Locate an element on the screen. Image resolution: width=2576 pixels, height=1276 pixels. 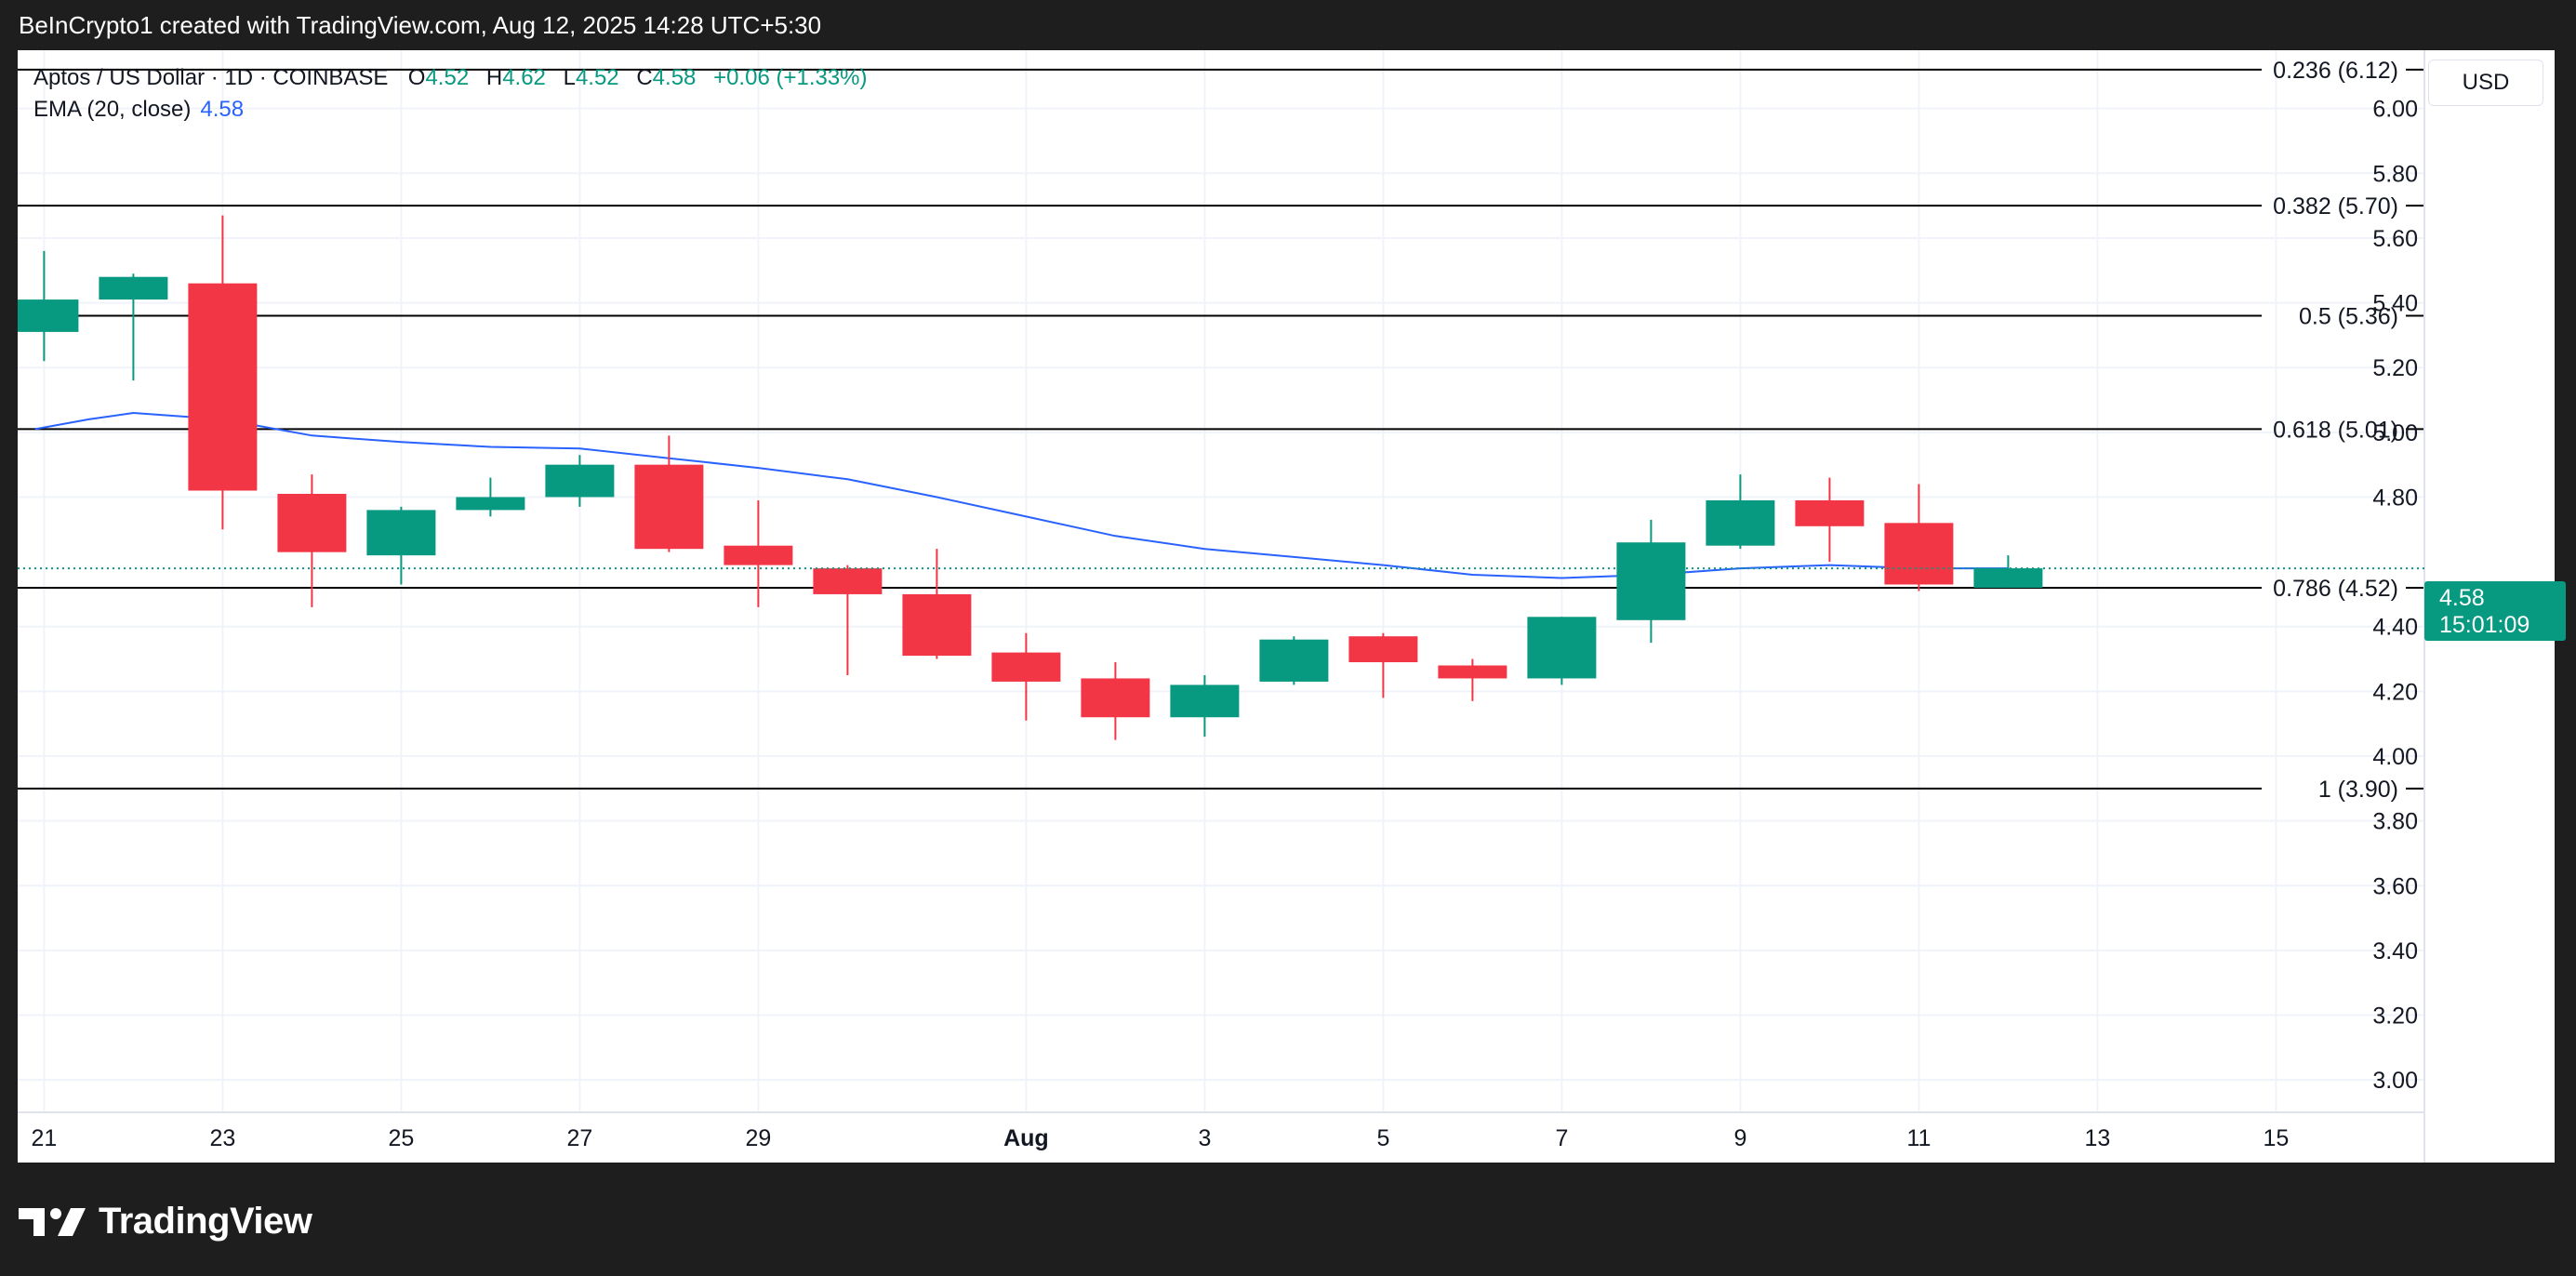
y-tick-label: 4.80 is located at coordinates (2395, 498).